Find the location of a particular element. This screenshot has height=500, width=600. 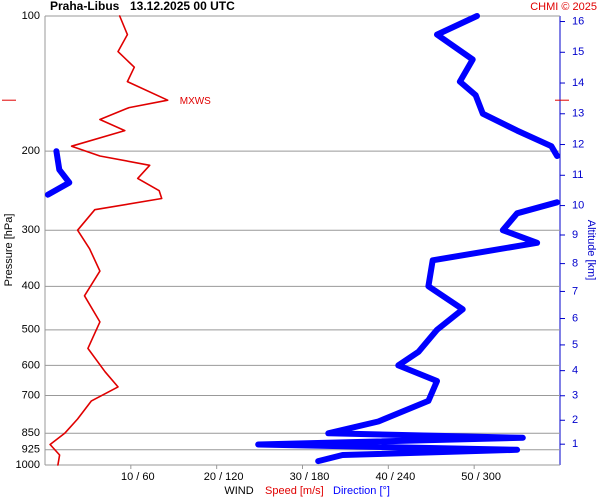

y2-tick-label: 4 is located at coordinates (575, 371).